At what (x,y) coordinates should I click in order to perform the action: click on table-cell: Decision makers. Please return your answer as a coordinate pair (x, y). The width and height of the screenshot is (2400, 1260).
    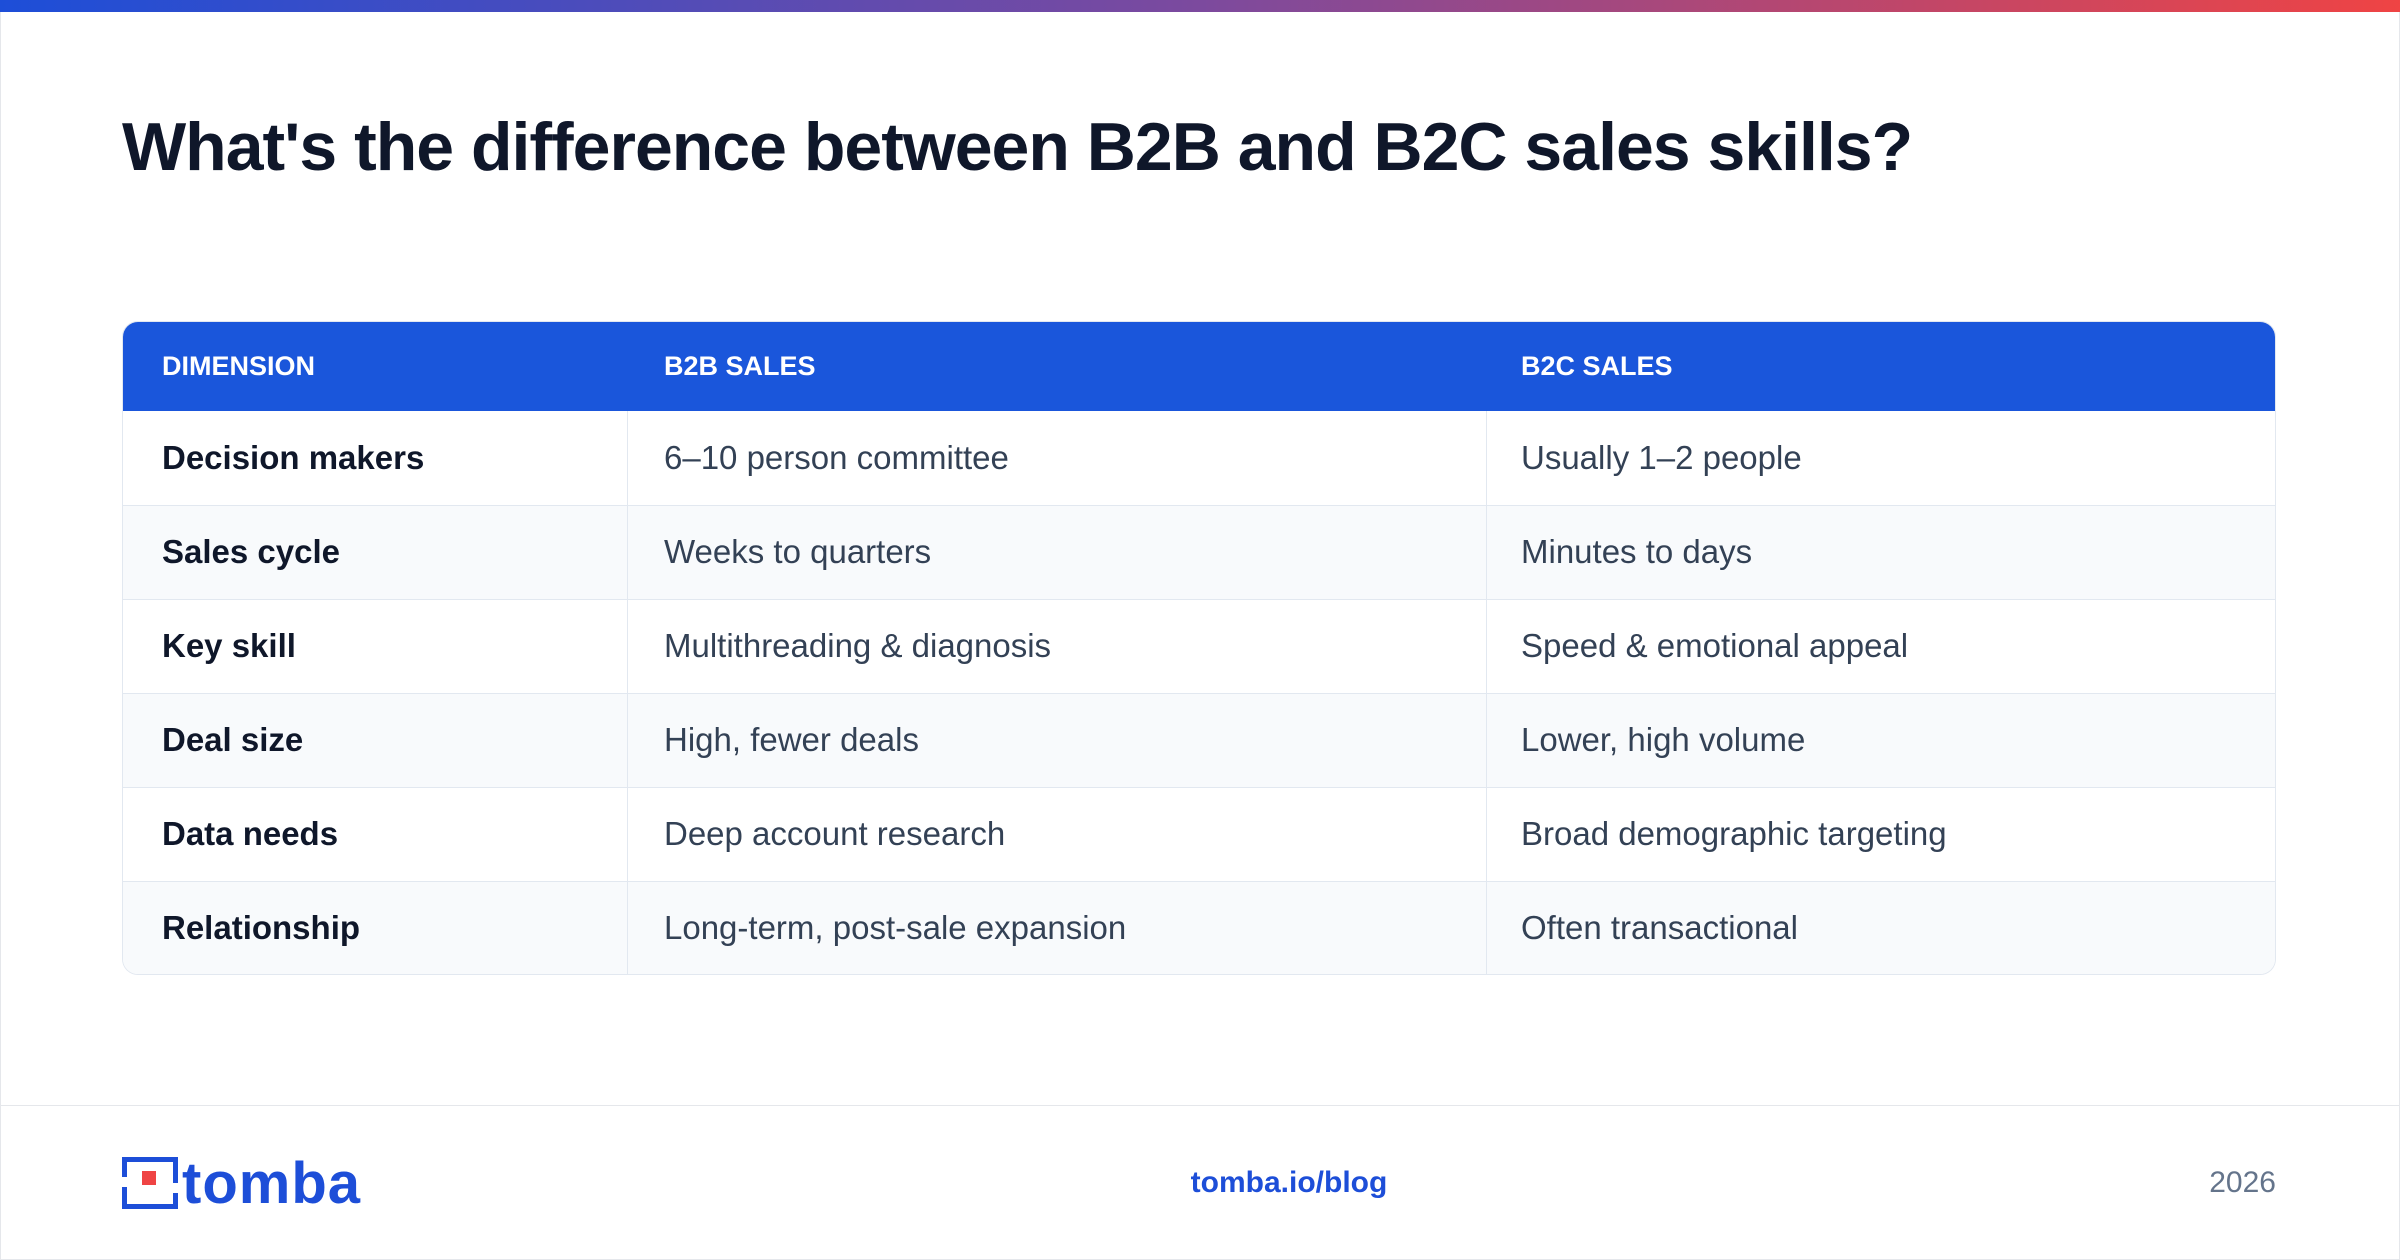
    Looking at the image, I should click on (293, 457).